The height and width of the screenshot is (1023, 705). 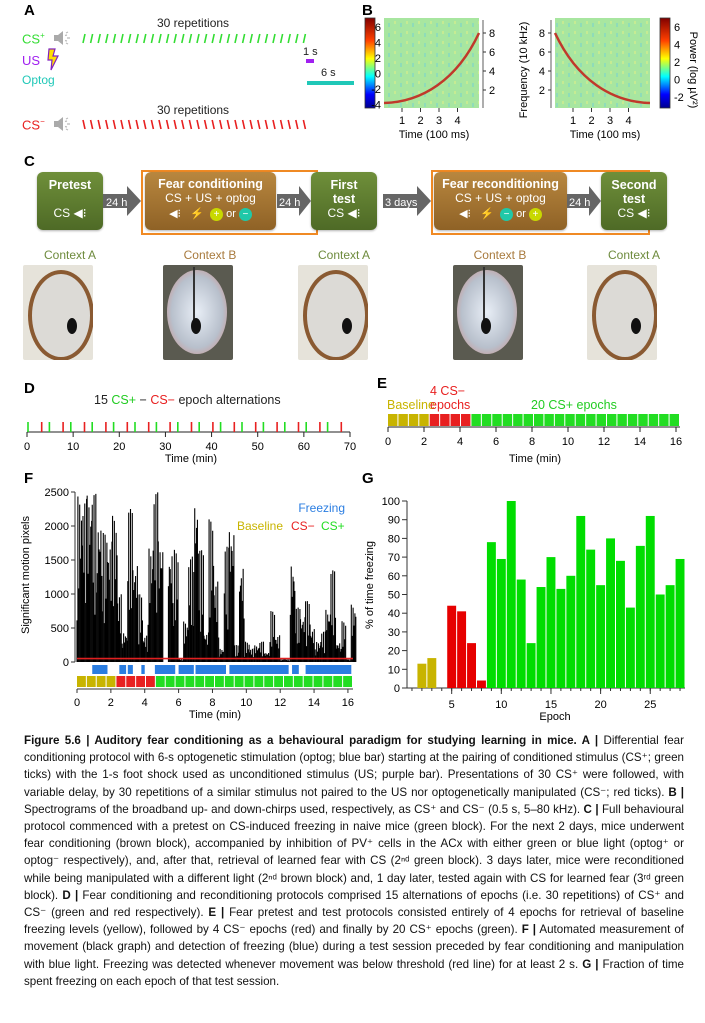 What do you see at coordinates (66, 663) in the screenshot?
I see `y-tick-label: 0` at bounding box center [66, 663].